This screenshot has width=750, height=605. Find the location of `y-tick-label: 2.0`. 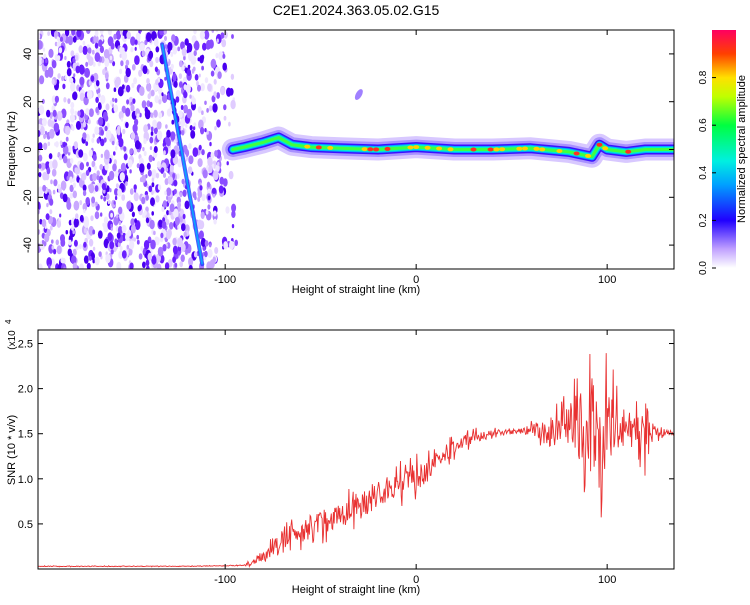

y-tick-label: 2.0 is located at coordinates (25, 390).